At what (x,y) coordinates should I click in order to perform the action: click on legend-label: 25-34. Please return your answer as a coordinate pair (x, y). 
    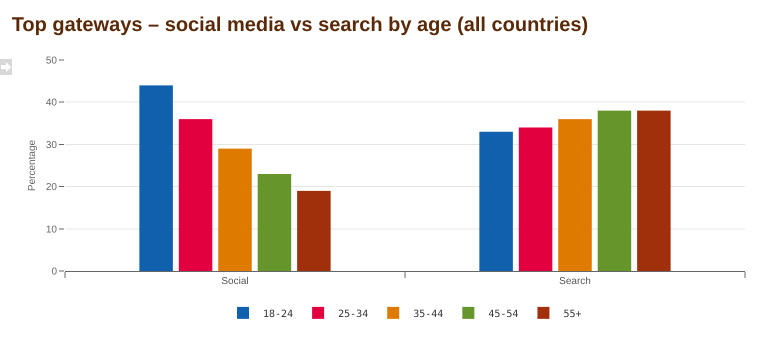
    Looking at the image, I should click on (353, 314).